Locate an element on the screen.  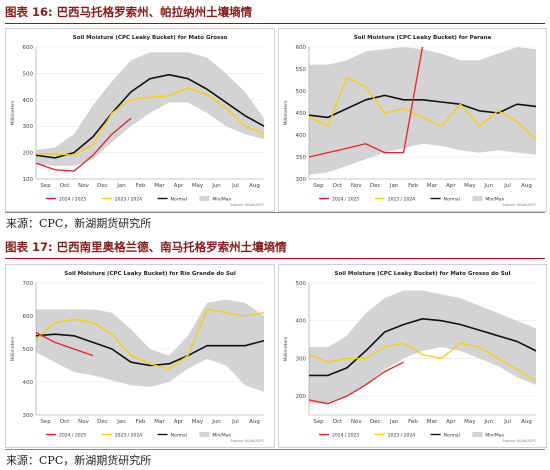
legend-item-minmax: Min/Max is located at coordinates (488, 199).